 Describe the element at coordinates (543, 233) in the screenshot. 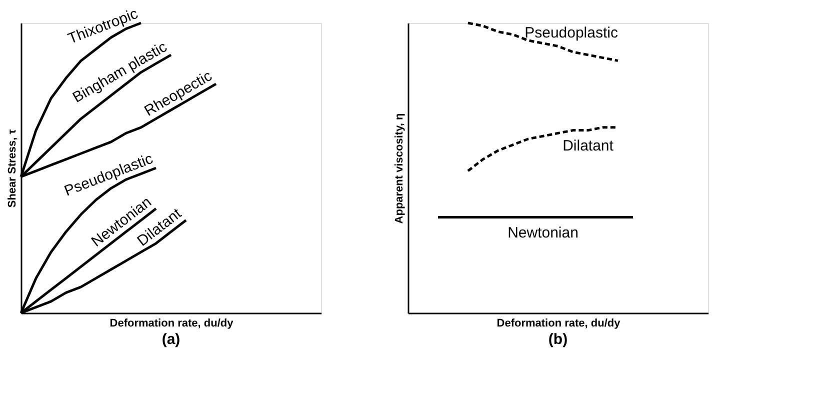

I see `series-label: Newtonian` at that location.